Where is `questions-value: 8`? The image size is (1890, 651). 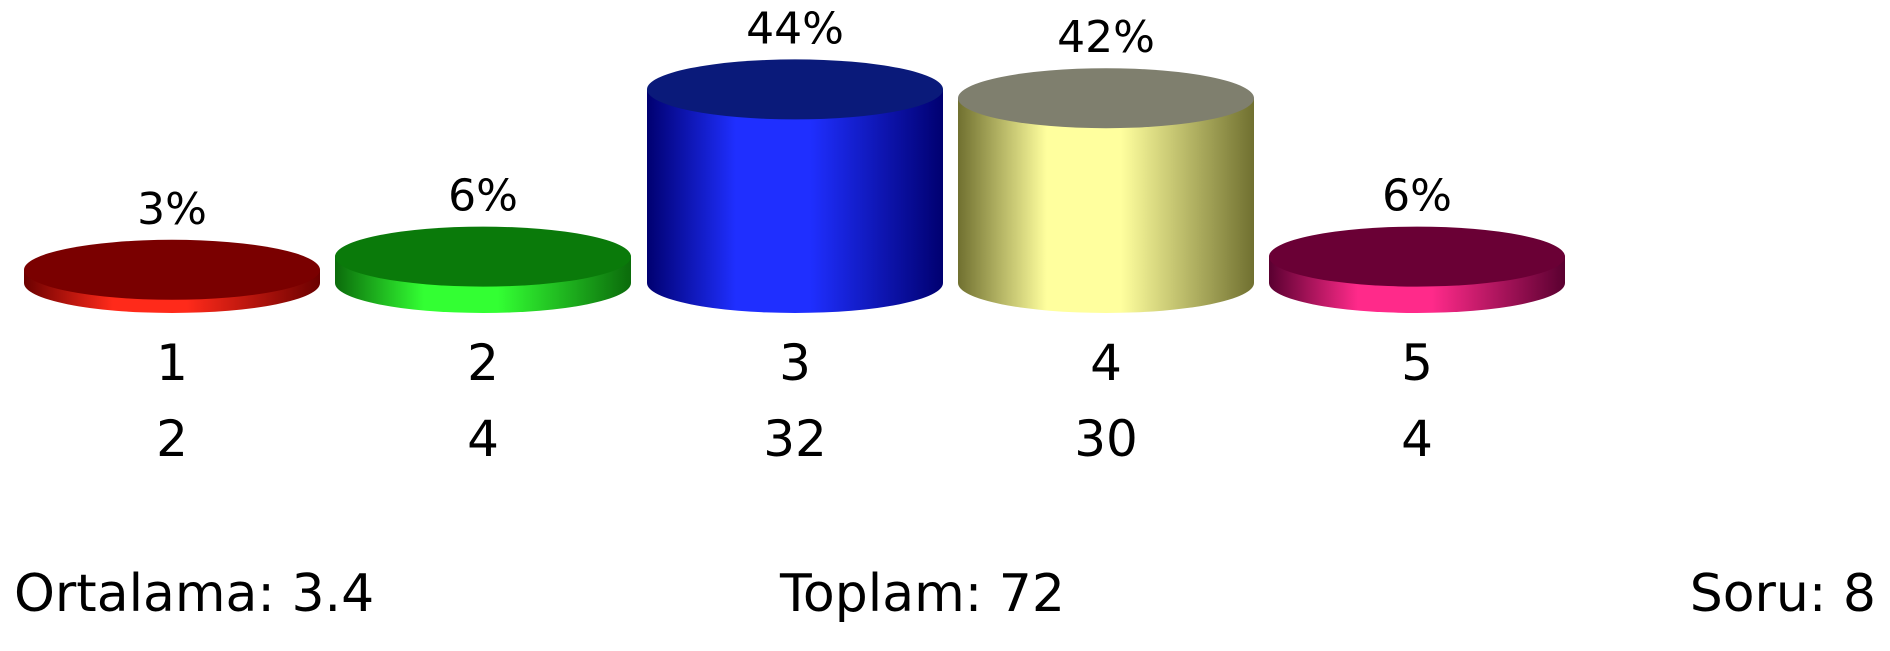
questions-value: 8 is located at coordinates (1859, 594).